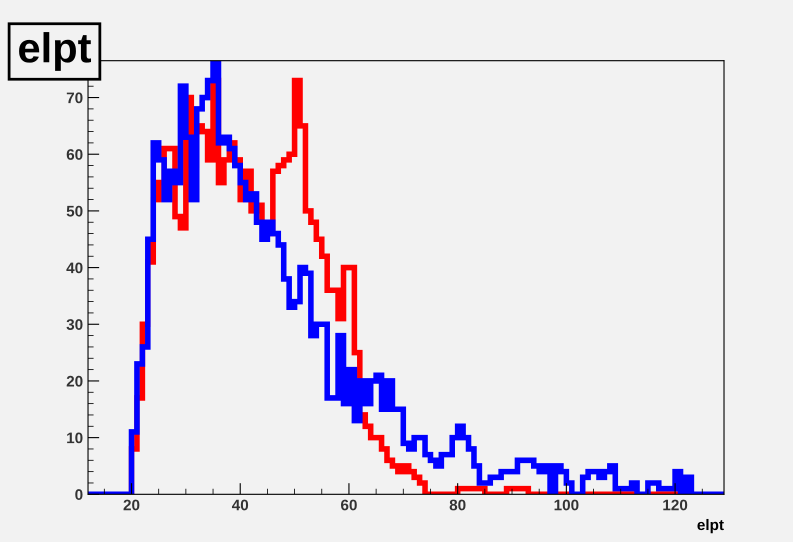  What do you see at coordinates (75, 438) in the screenshot?
I see `y-tick-label: 10` at bounding box center [75, 438].